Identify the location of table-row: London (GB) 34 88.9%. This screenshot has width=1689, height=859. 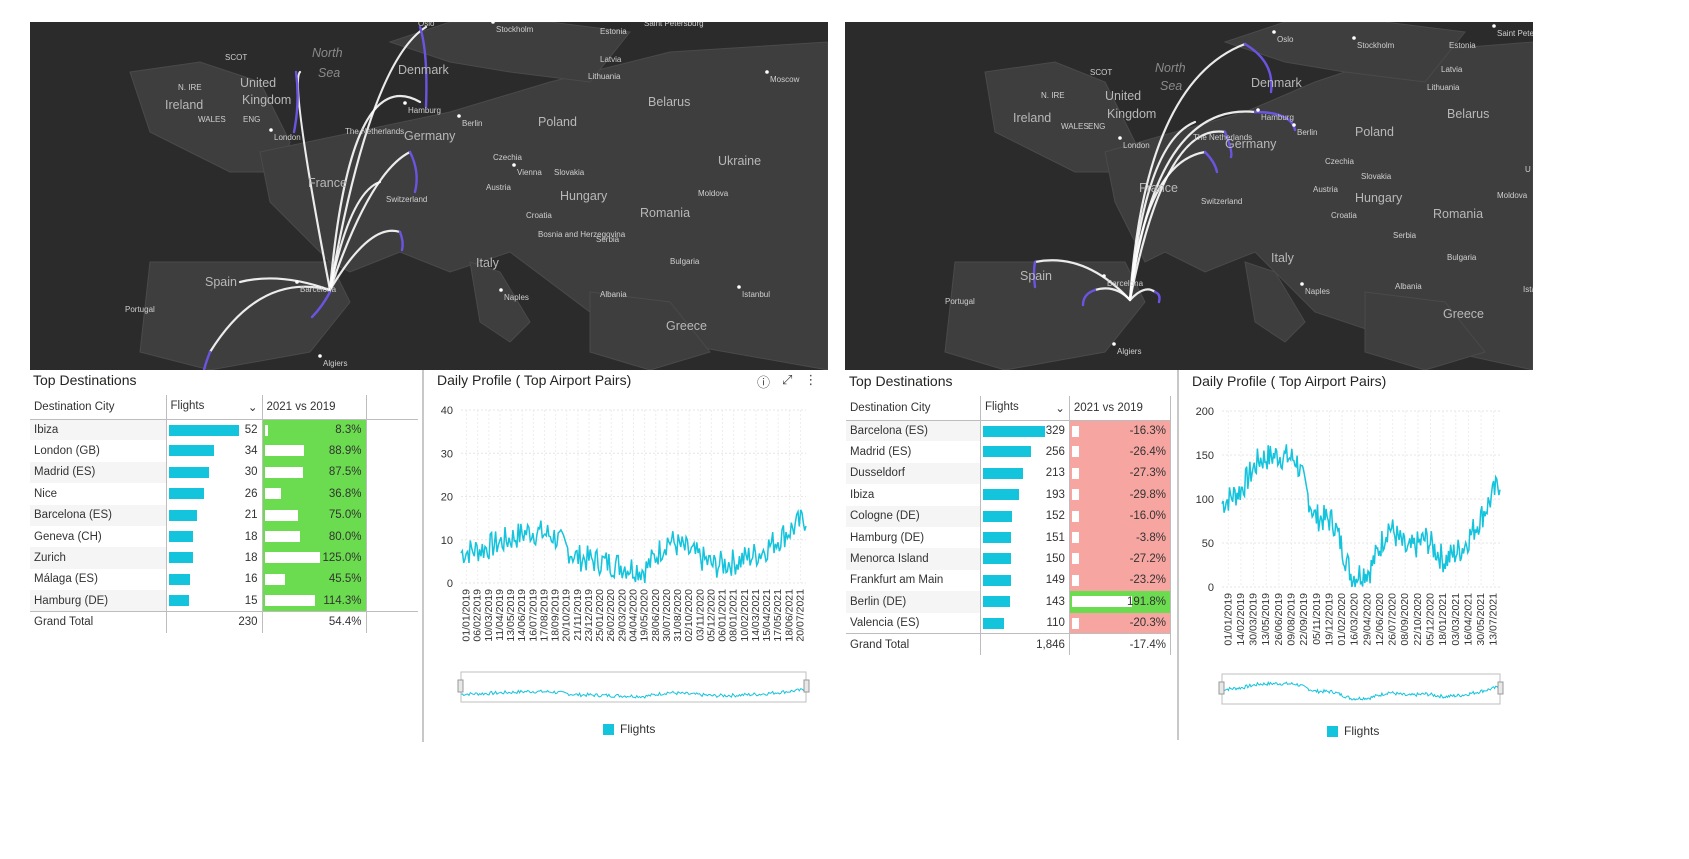
(224, 451).